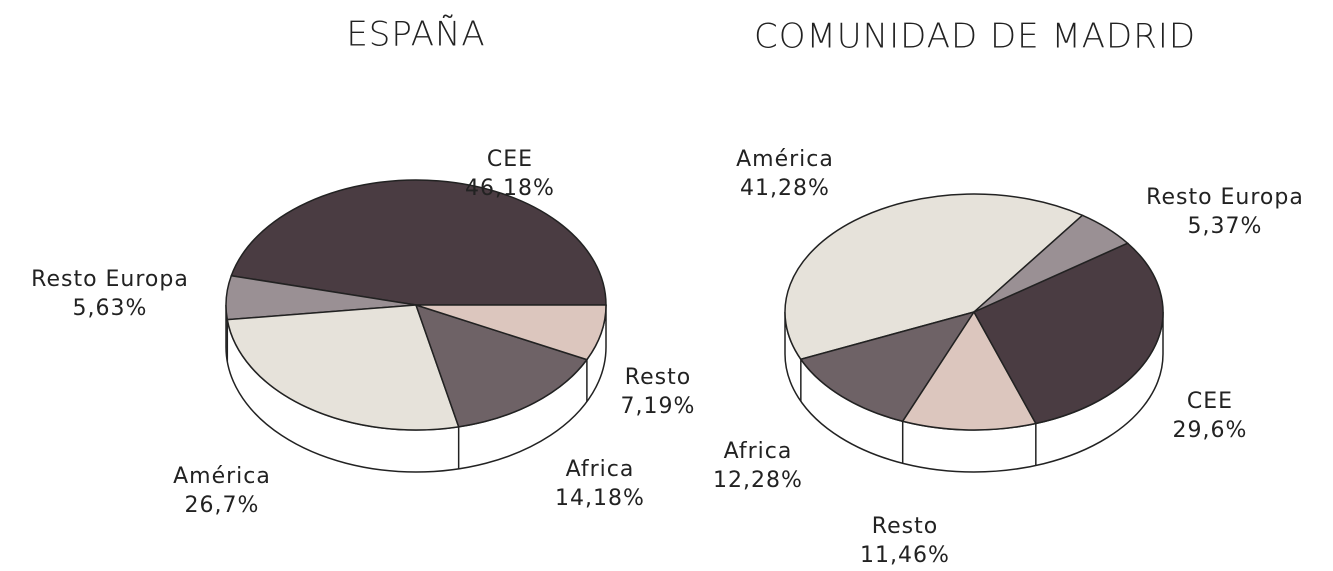  Describe the element at coordinates (658, 406) in the screenshot. I see `slice-value-label: 7,19%` at that location.